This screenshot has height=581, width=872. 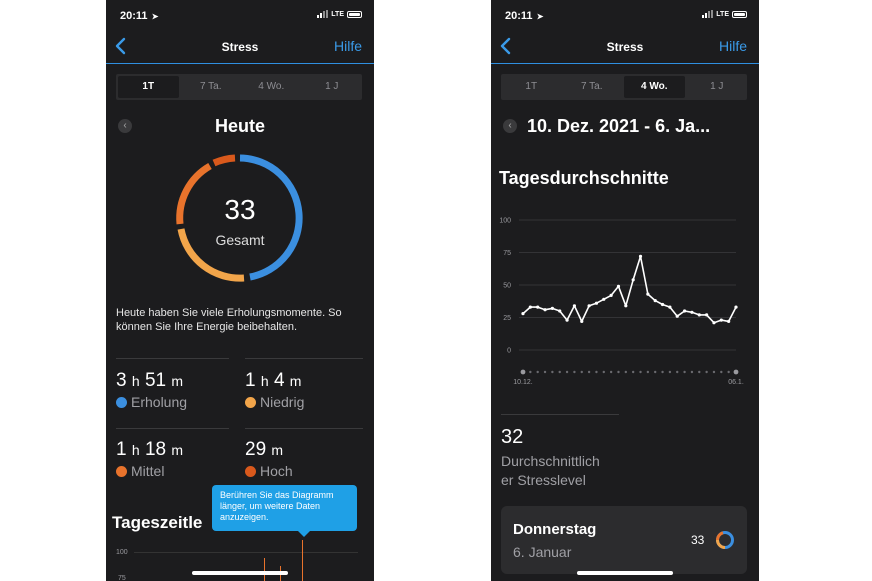 I want to click on period-heading: Heute, so click(x=239, y=126).